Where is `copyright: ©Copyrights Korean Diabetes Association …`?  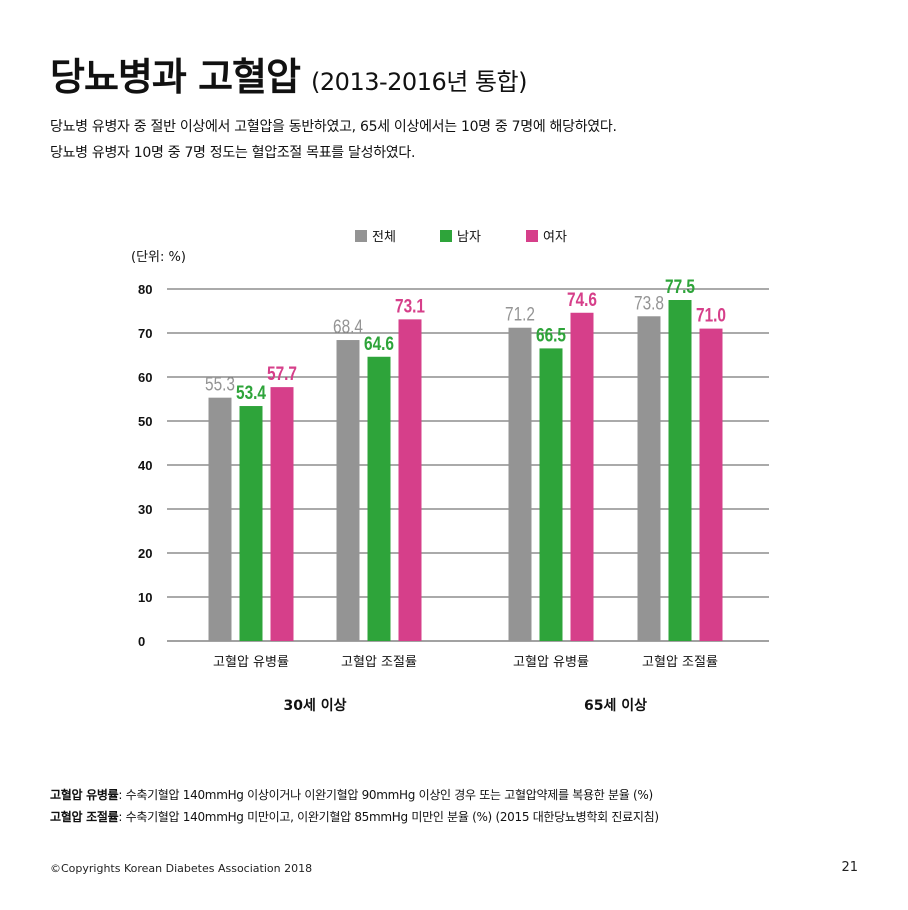 copyright: ©Copyrights Korean Diabetes Association … is located at coordinates (181, 868).